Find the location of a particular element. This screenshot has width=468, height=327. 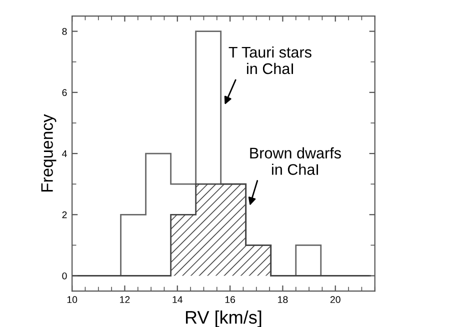

y-tick-label: 6 is located at coordinates (64, 92).